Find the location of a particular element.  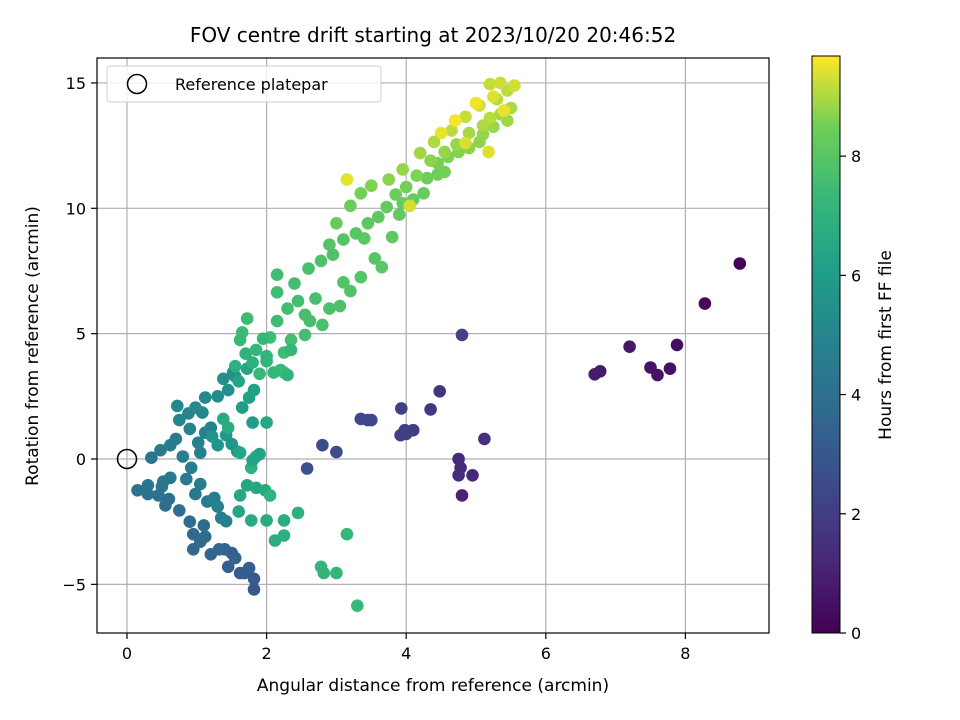

x-axis-ticks: 0 2 4 6 8 is located at coordinates (406, 648).